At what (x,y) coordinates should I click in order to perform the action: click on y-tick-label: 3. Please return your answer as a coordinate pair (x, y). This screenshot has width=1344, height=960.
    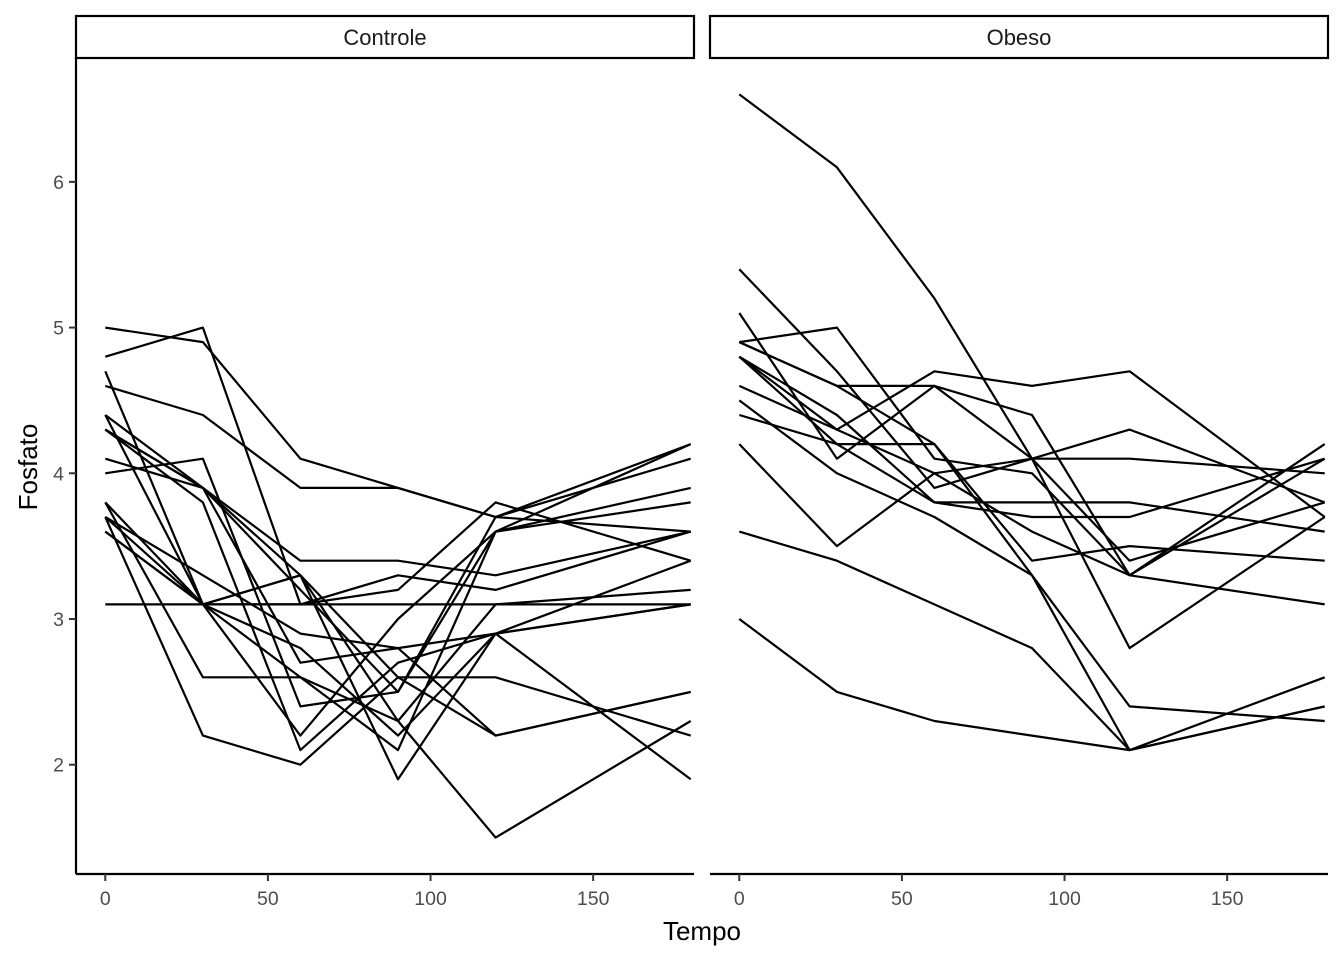
    Looking at the image, I should click on (58, 620).